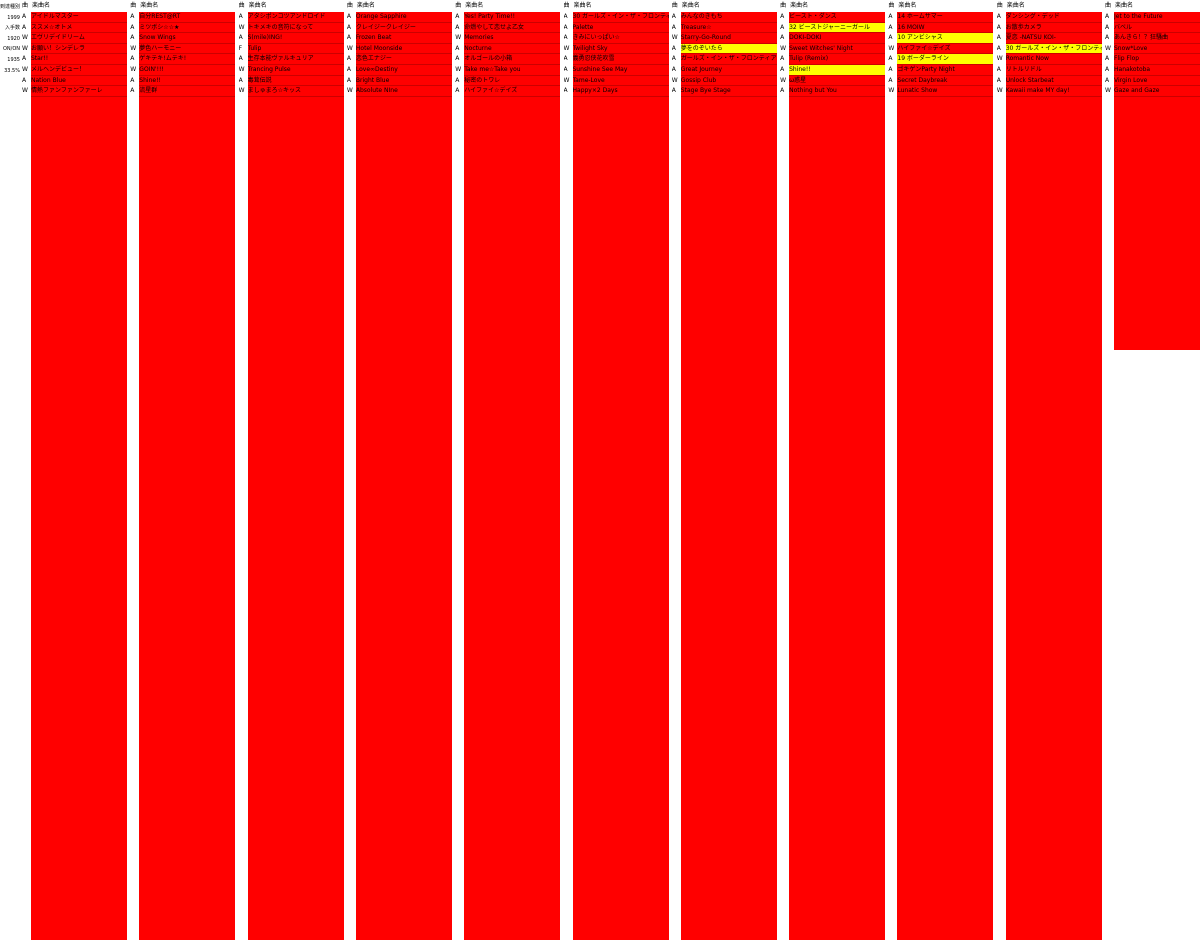  I want to click on title-cell: Orange Sapphire, so click(403, 17).